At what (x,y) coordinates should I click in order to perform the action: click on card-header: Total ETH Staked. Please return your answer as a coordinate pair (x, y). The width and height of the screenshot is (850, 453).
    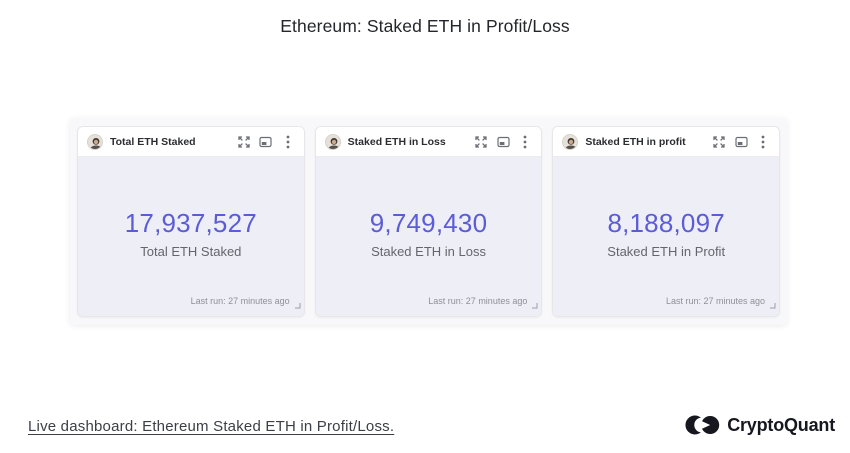
    Looking at the image, I should click on (191, 142).